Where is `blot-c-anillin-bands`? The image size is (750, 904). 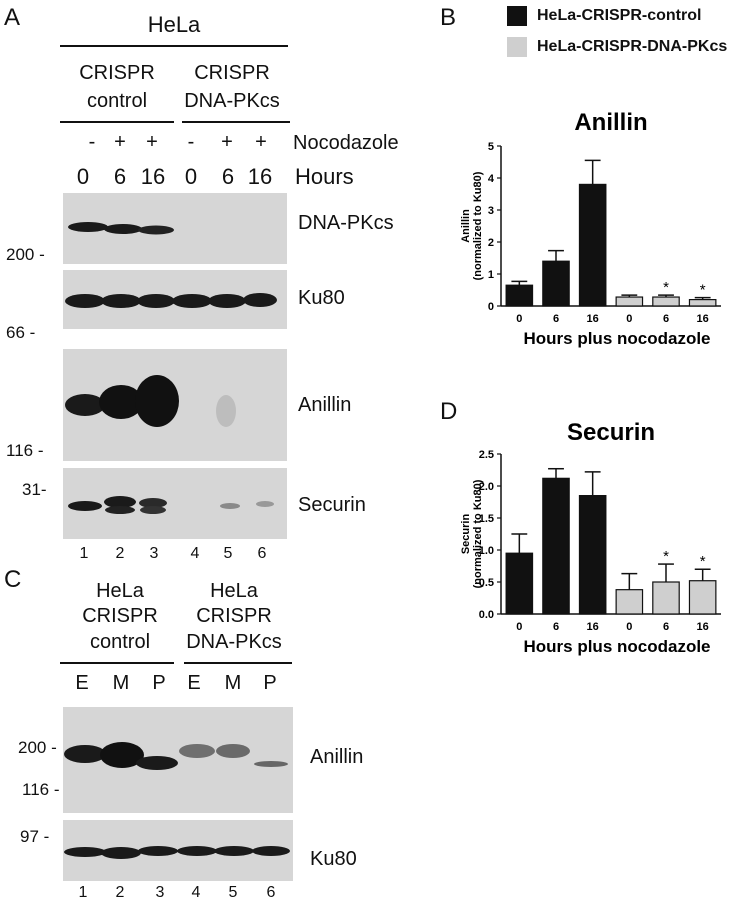
blot-c-anillin-bands is located at coordinates (176, 756).